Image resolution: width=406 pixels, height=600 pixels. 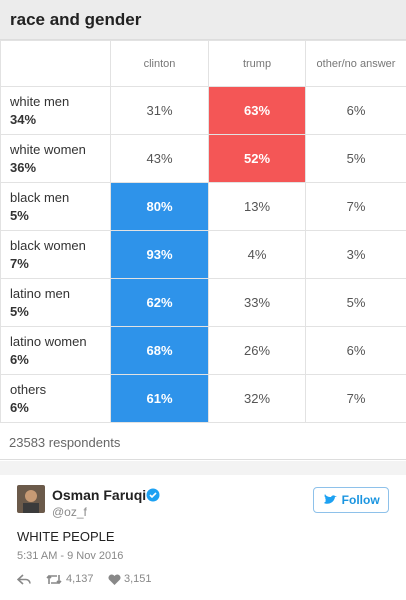 What do you see at coordinates (80, 579) in the screenshot?
I see `retweet-count: 4,137` at bounding box center [80, 579].